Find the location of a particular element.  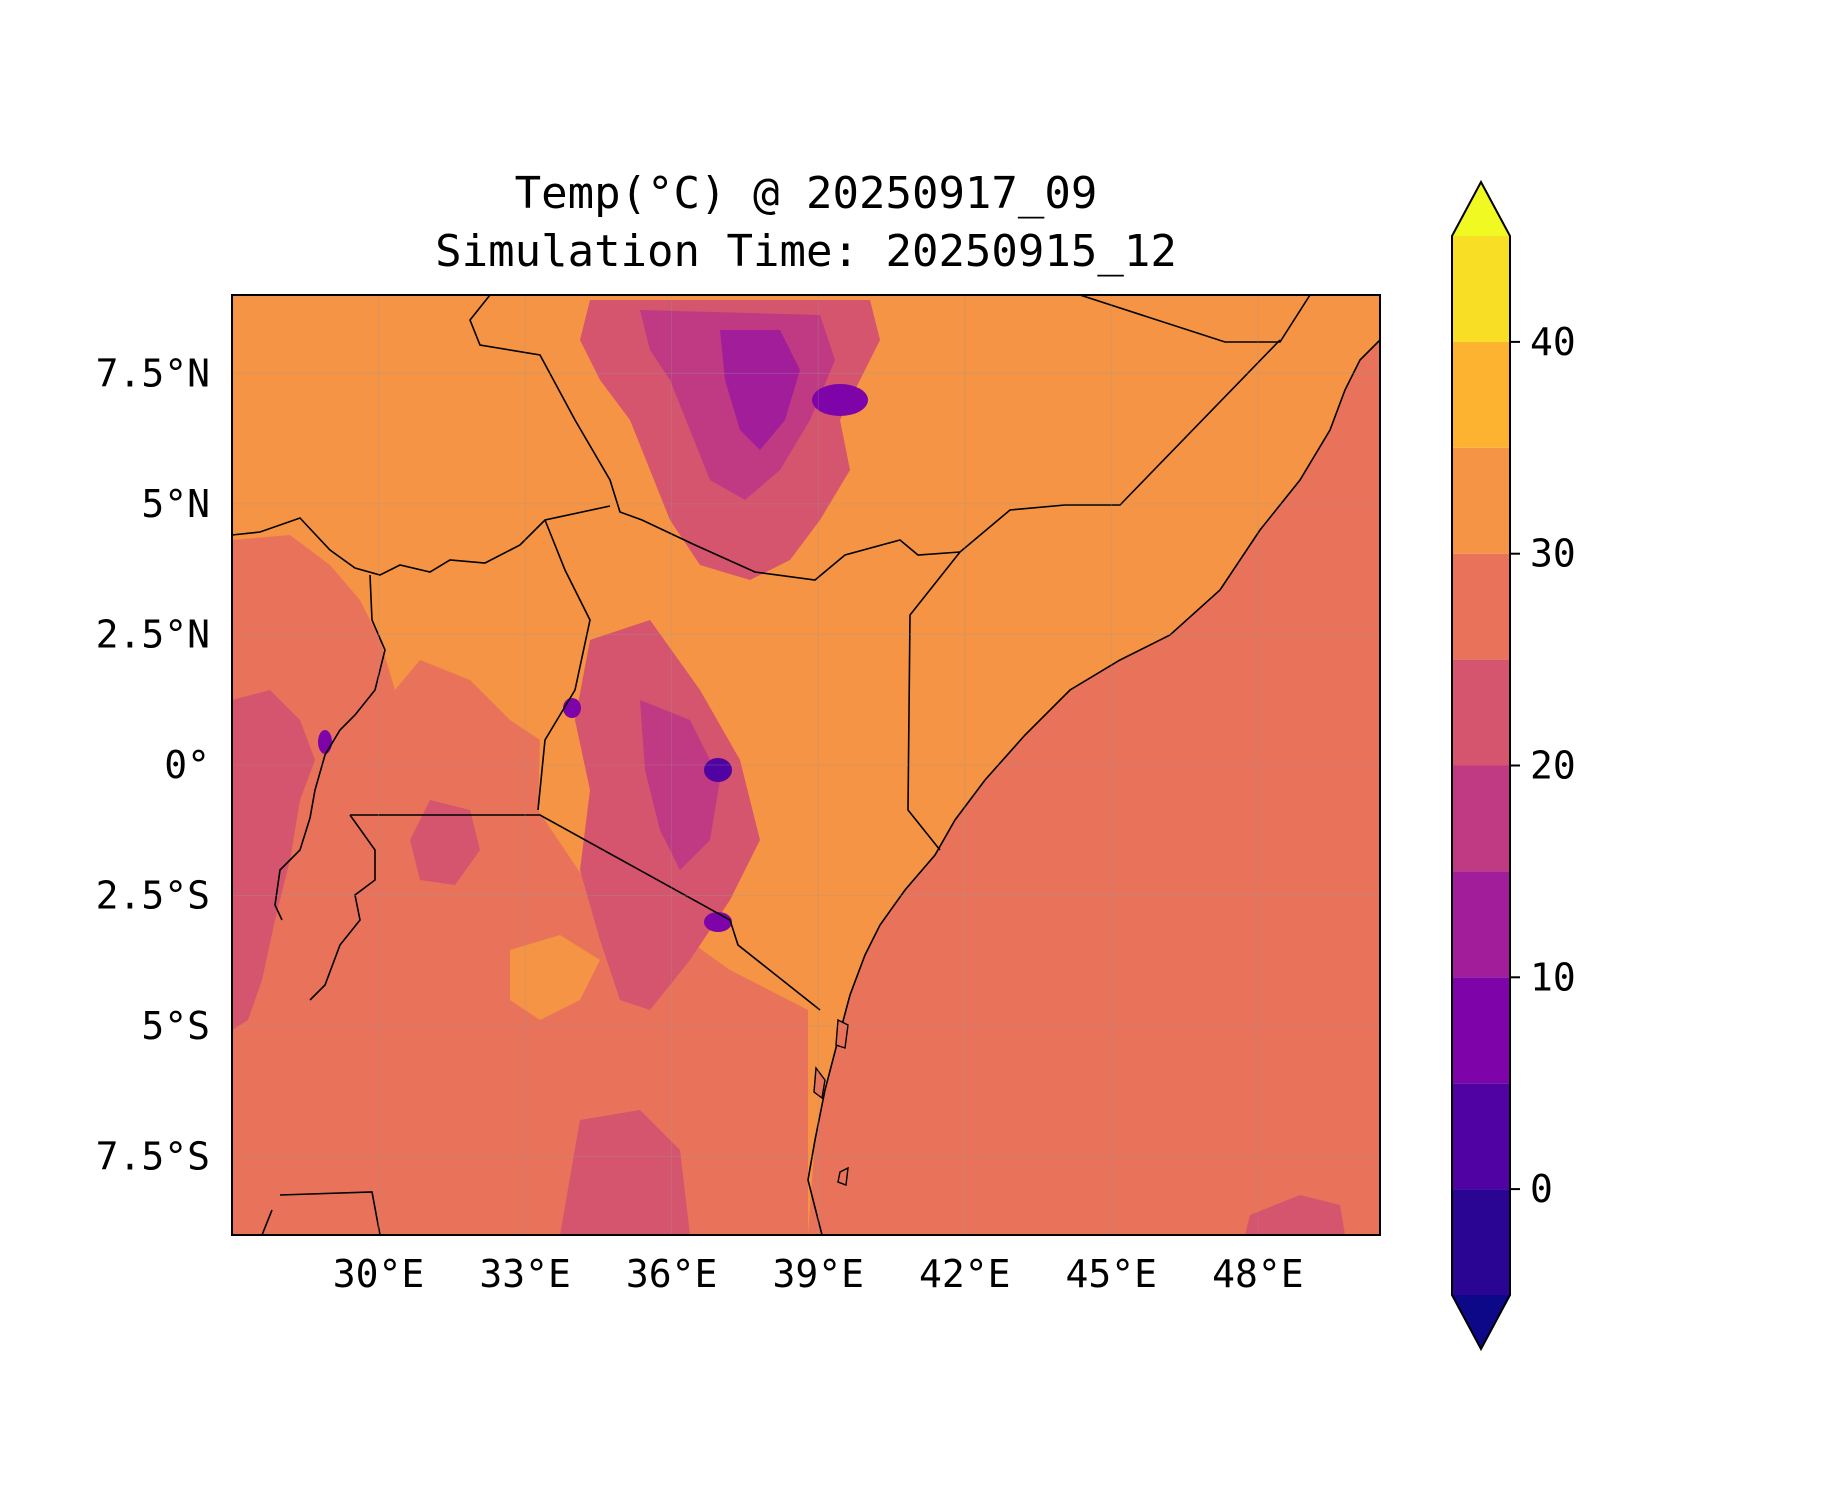

tanzania-warm-patch is located at coordinates (555, 977).